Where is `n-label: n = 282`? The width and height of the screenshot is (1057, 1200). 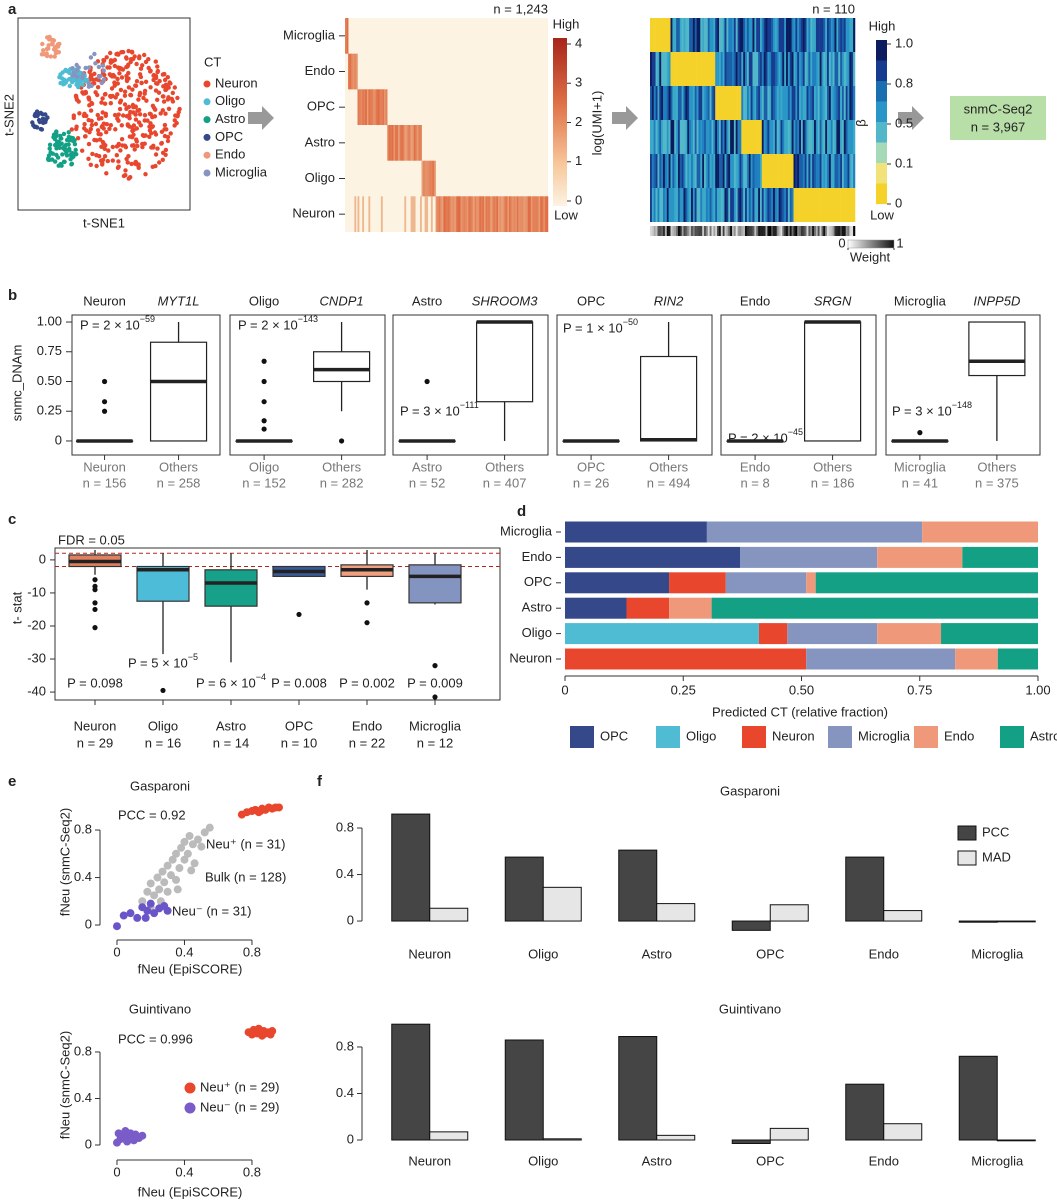 n-label: n = 282 is located at coordinates (342, 482).